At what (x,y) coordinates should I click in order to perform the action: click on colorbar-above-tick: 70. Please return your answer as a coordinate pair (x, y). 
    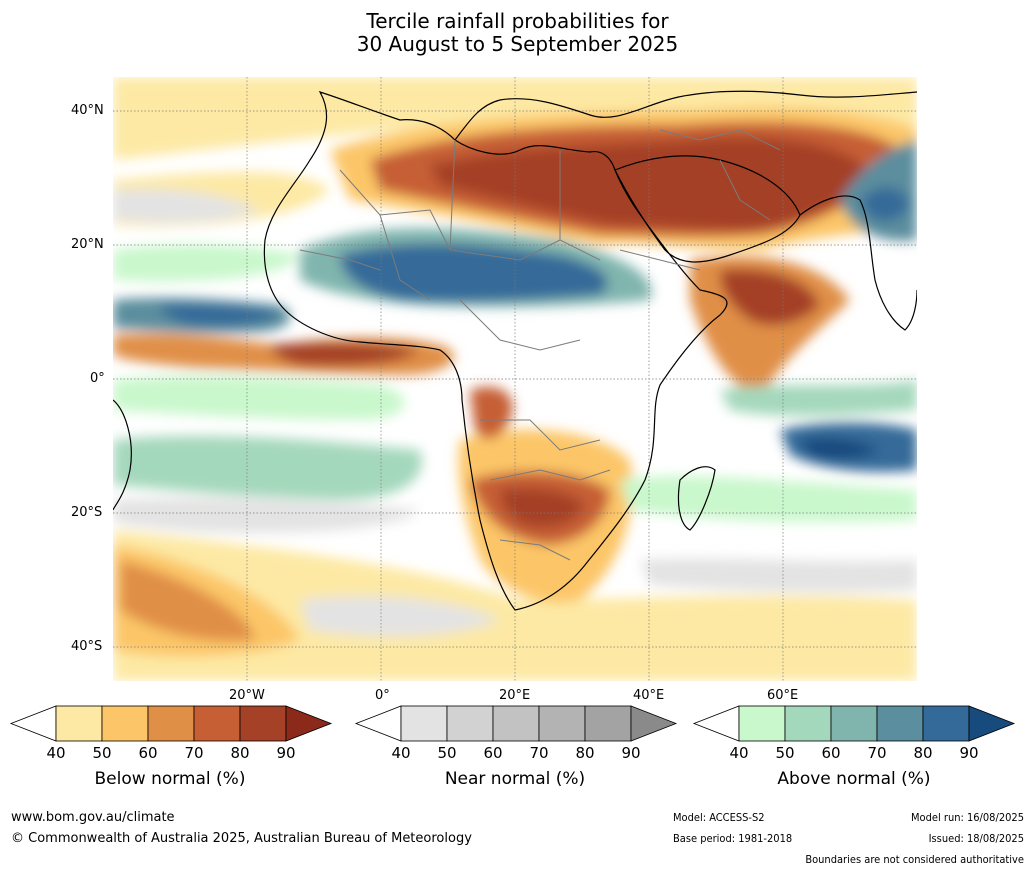
    Looking at the image, I should click on (877, 753).